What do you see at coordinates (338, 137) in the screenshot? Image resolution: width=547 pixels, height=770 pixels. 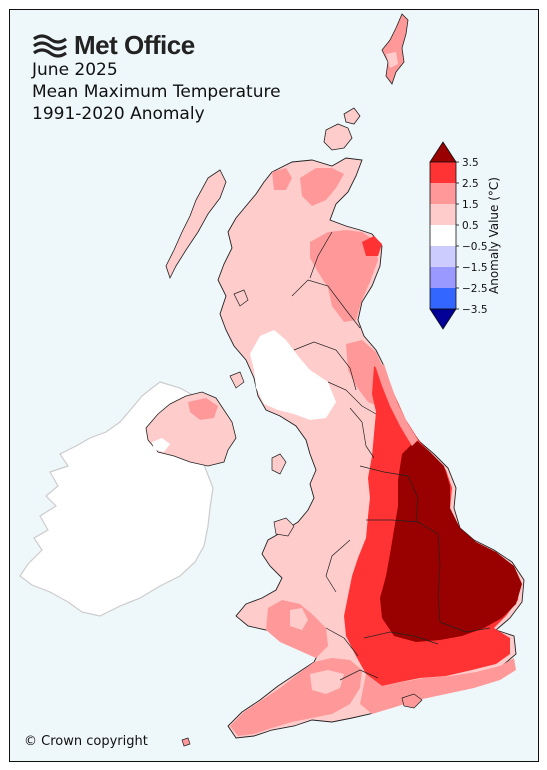 I see `orkney-islands` at bounding box center [338, 137].